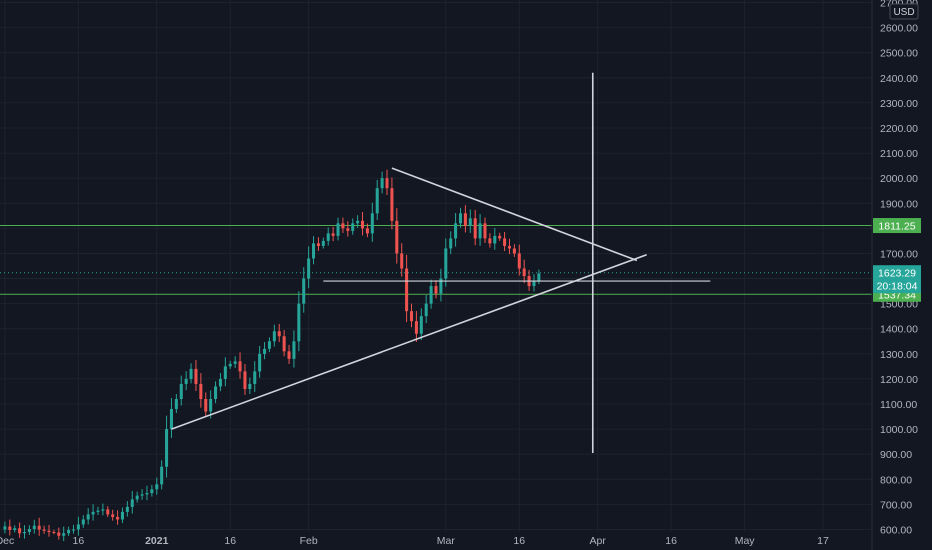  I want to click on currency-badge: USD, so click(904, 11).